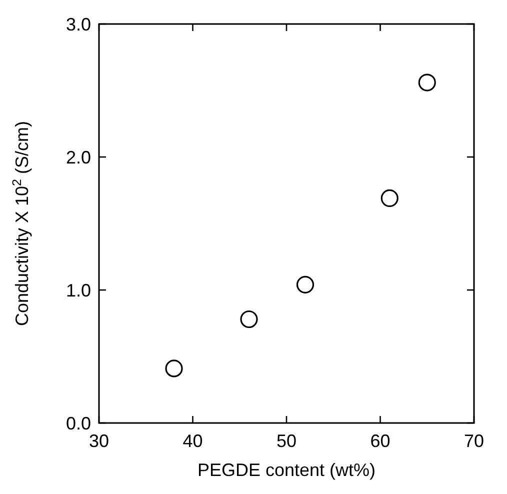 The width and height of the screenshot is (507, 494). Describe the element at coordinates (192, 441) in the screenshot. I see `x-tick-label: 40` at that location.